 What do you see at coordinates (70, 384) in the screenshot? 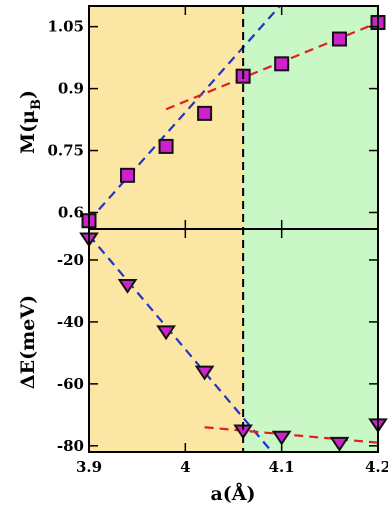
I see `y-tick-label: -60` at bounding box center [70, 384].